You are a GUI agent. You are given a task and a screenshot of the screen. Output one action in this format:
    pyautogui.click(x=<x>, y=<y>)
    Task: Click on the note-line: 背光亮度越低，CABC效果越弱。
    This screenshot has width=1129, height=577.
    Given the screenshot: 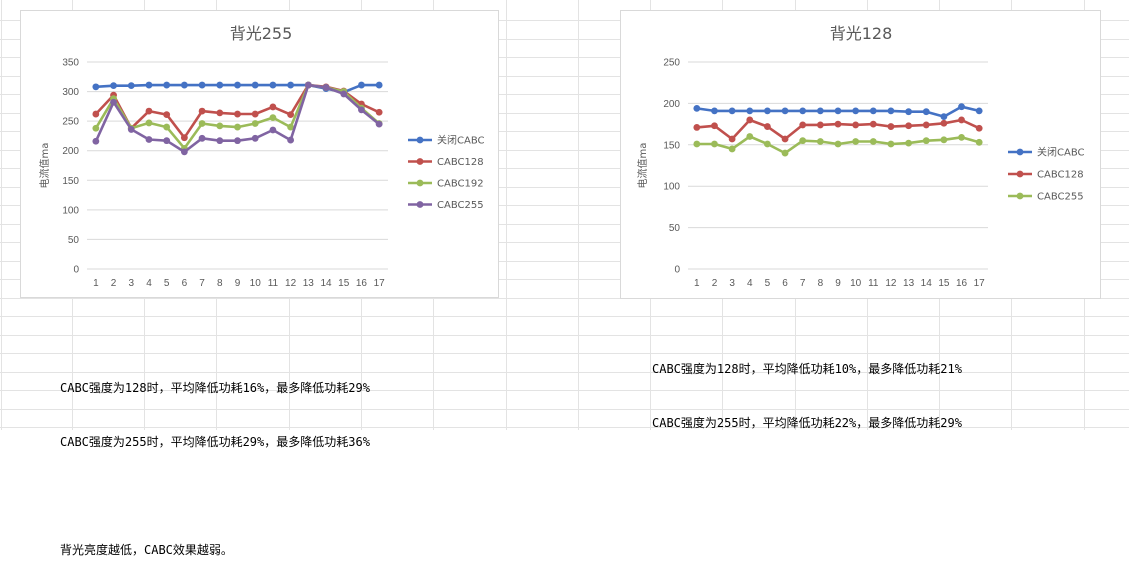 What is the action you would take?
    pyautogui.click(x=146, y=550)
    